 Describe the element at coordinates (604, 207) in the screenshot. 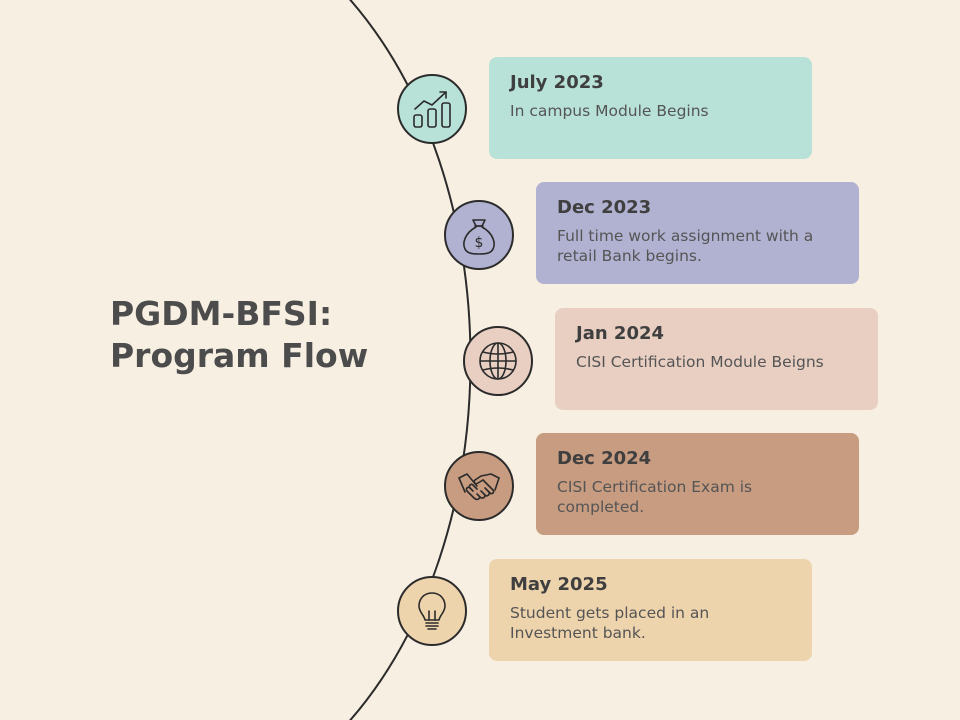

I see `milestone-date: Dec 2023` at that location.